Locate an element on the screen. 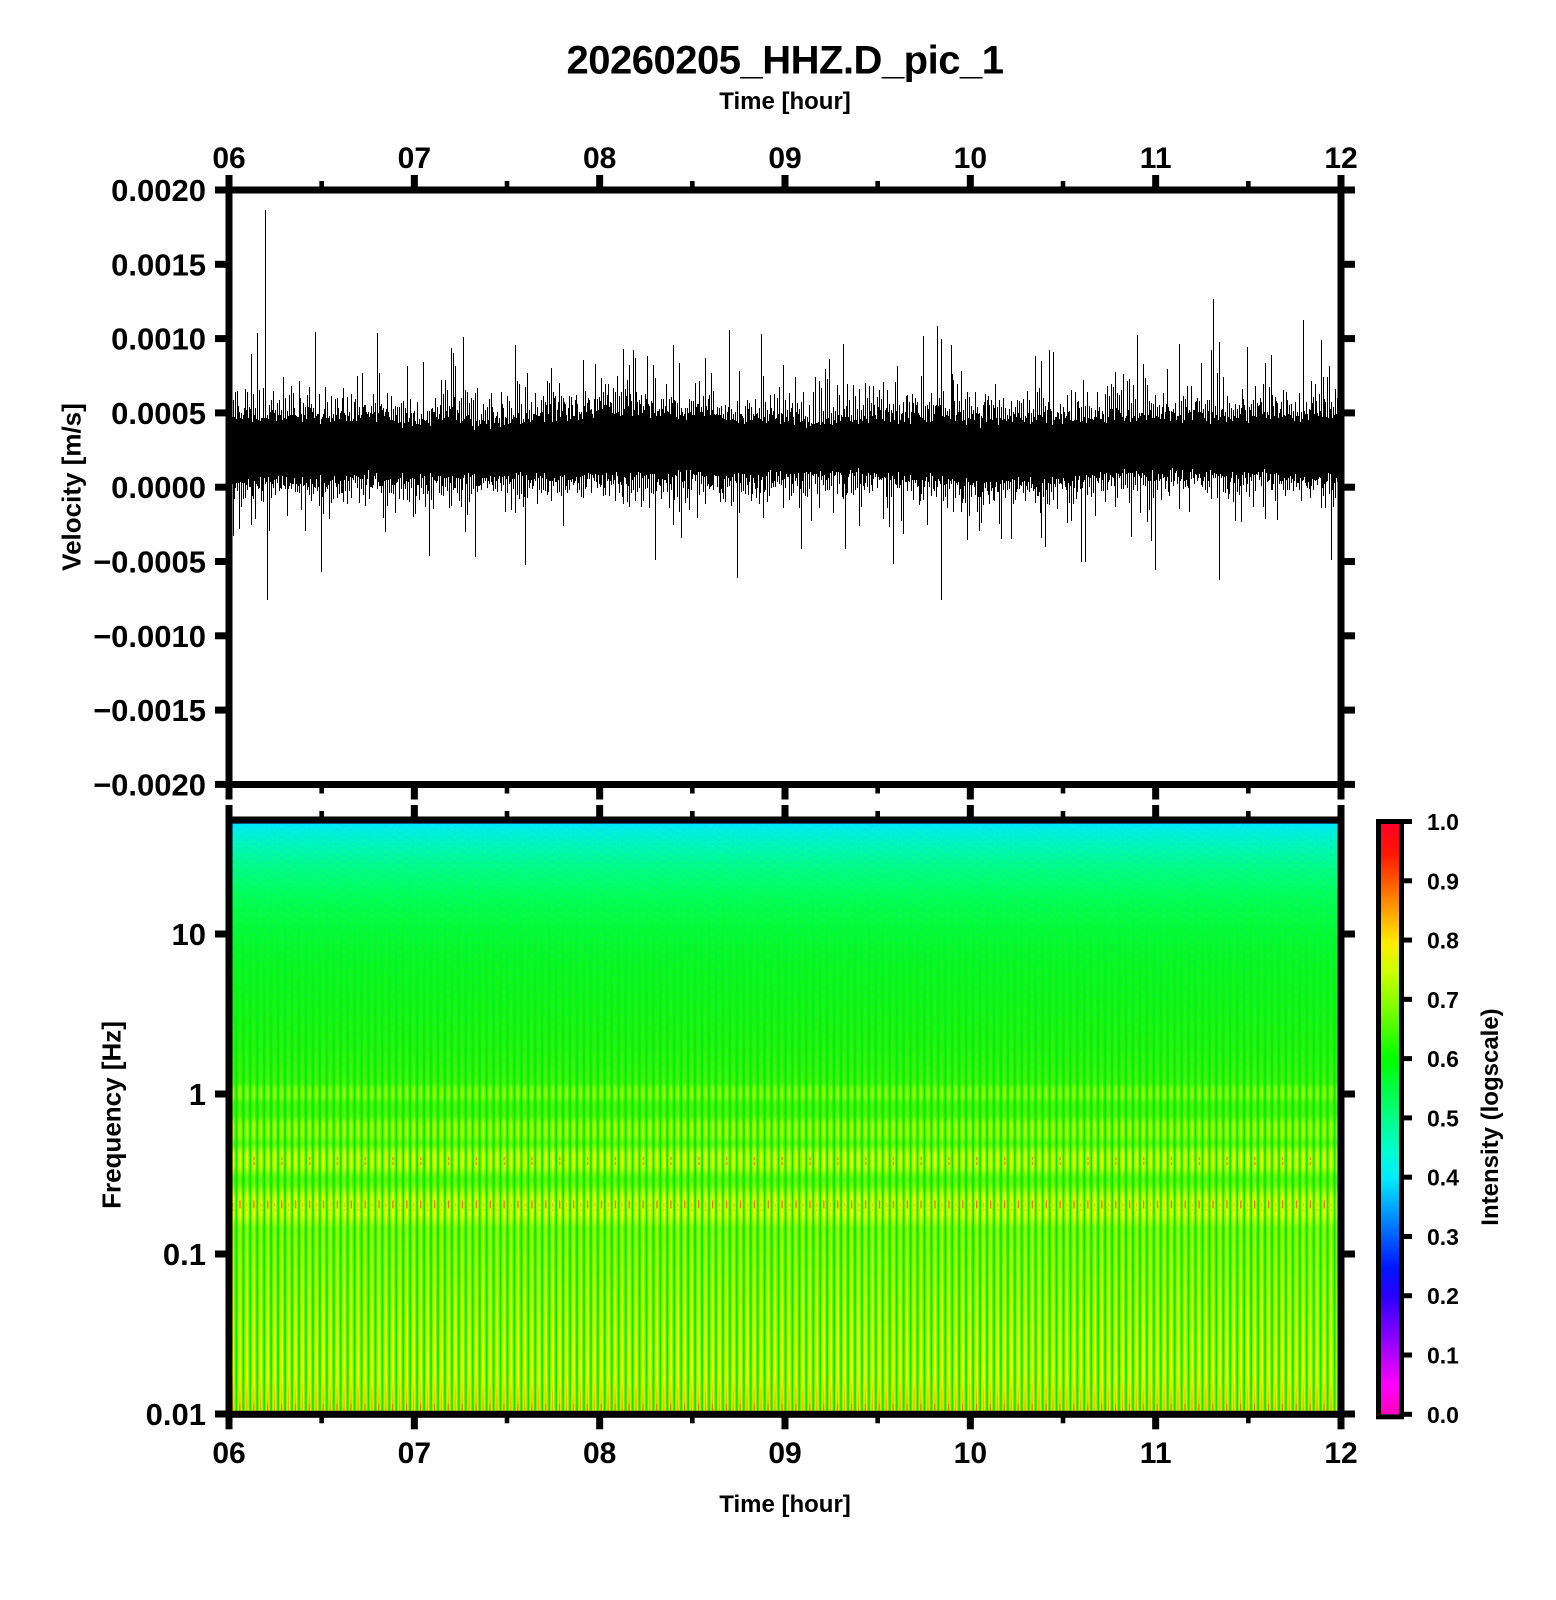 The width and height of the screenshot is (1556, 1600). svg-text: 0.2 is located at coordinates (1443, 1296).